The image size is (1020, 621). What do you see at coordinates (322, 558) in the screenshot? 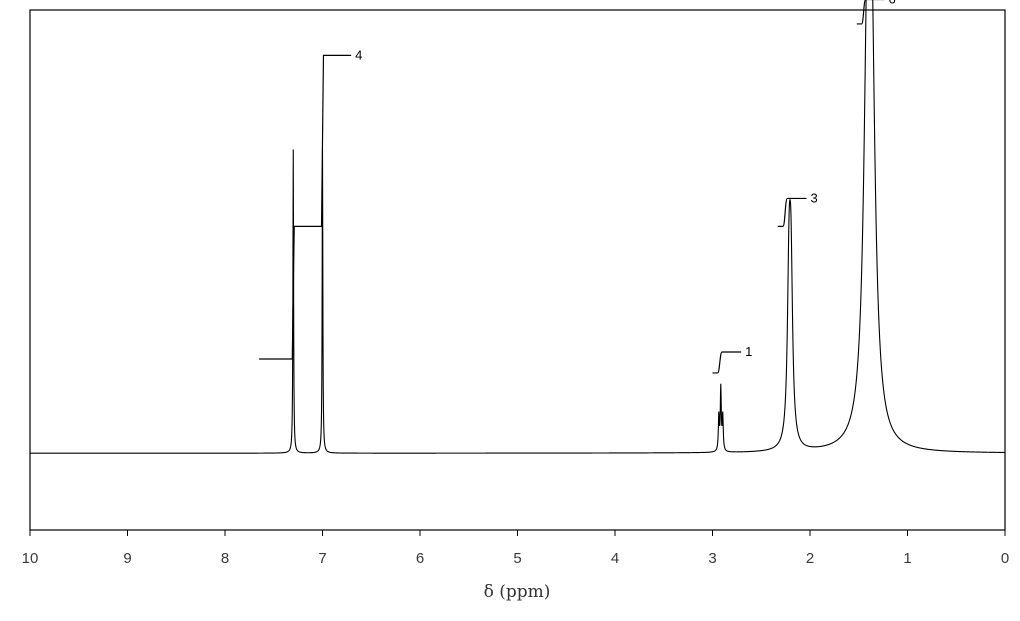
I see `x-tick-label-3: 7` at bounding box center [322, 558].